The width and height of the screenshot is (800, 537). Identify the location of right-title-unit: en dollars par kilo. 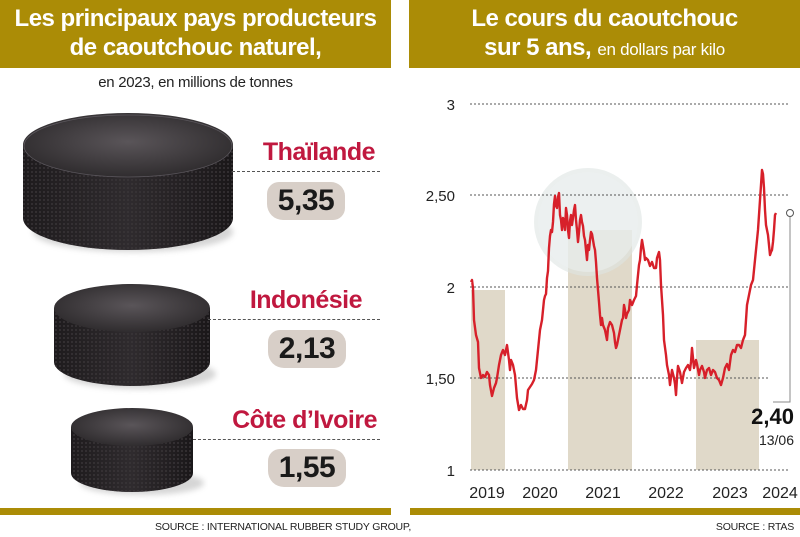
(661, 49).